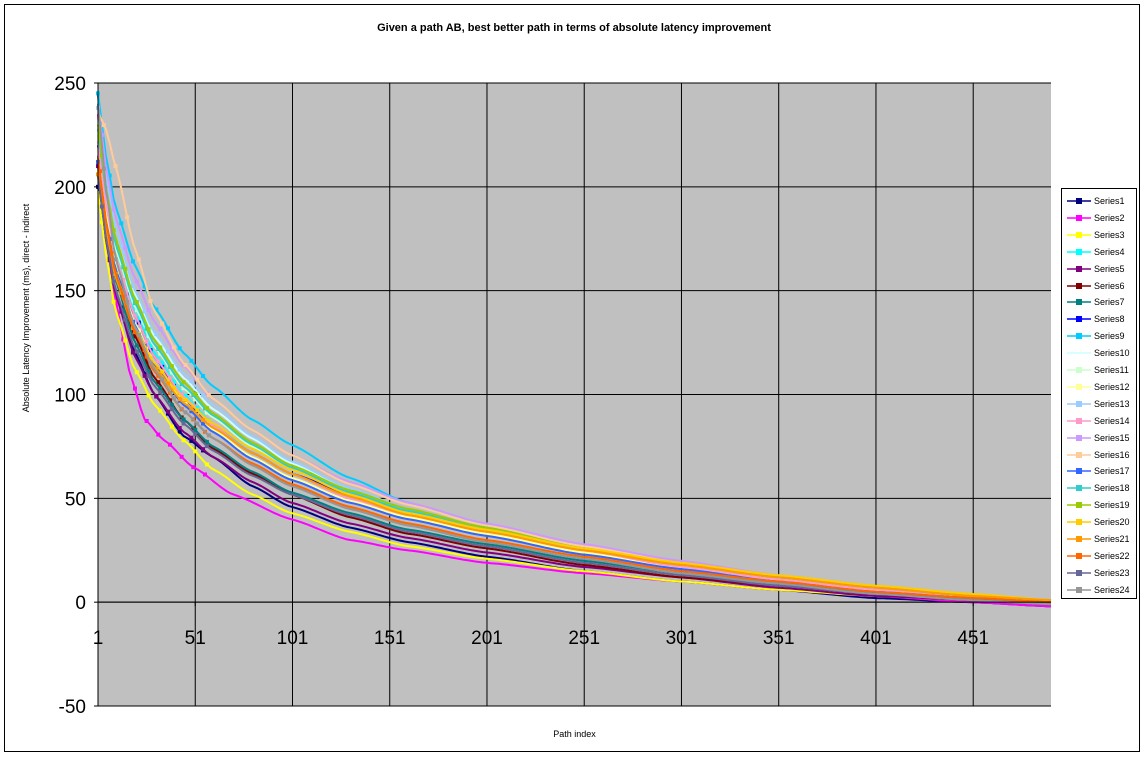  I want to click on legend-label: Series11, so click(1111, 370).